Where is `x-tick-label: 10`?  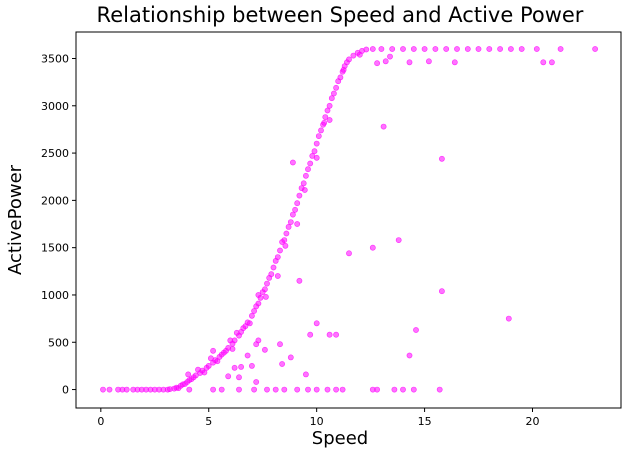 x-tick-label: 10 is located at coordinates (317, 421).